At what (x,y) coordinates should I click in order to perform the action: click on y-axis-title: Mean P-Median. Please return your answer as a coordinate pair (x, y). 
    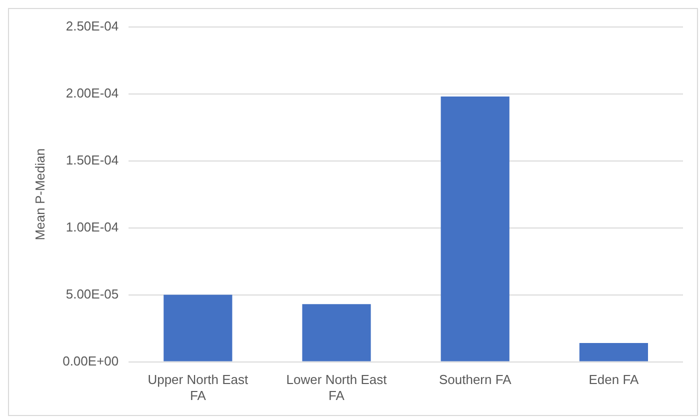
    Looking at the image, I should click on (40, 194).